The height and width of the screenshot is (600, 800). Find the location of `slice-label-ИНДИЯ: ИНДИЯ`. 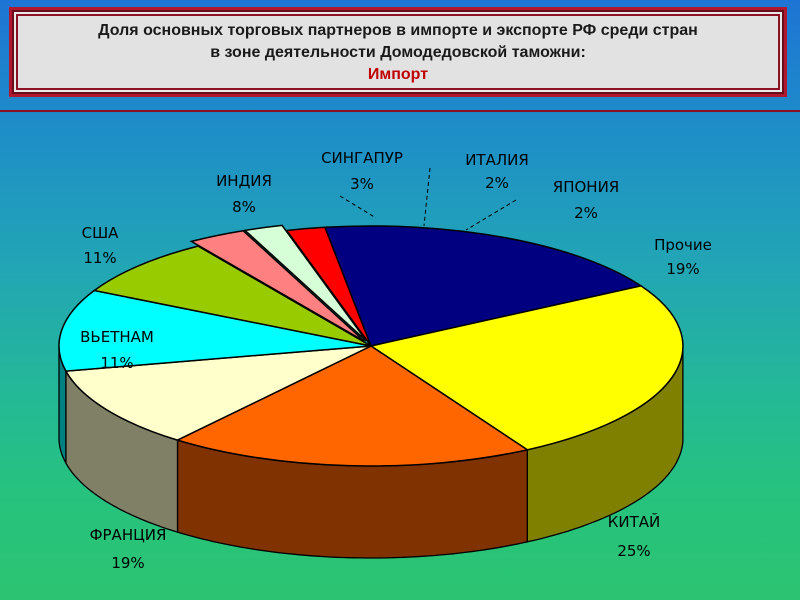

slice-label-ИНДИЯ: ИНДИЯ is located at coordinates (244, 181).